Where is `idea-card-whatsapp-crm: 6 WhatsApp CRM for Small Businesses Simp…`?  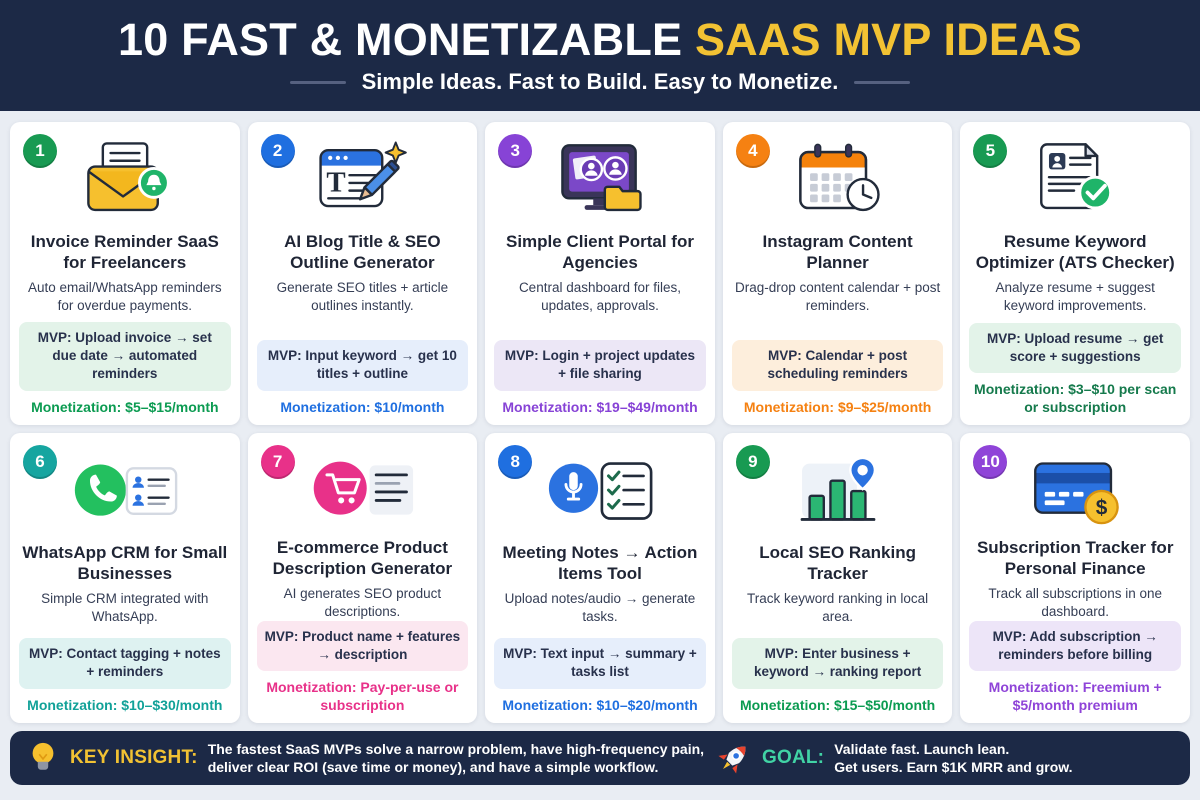 idea-card-whatsapp-crm: 6 WhatsApp CRM for Small Businesses Simp… is located at coordinates (125, 578).